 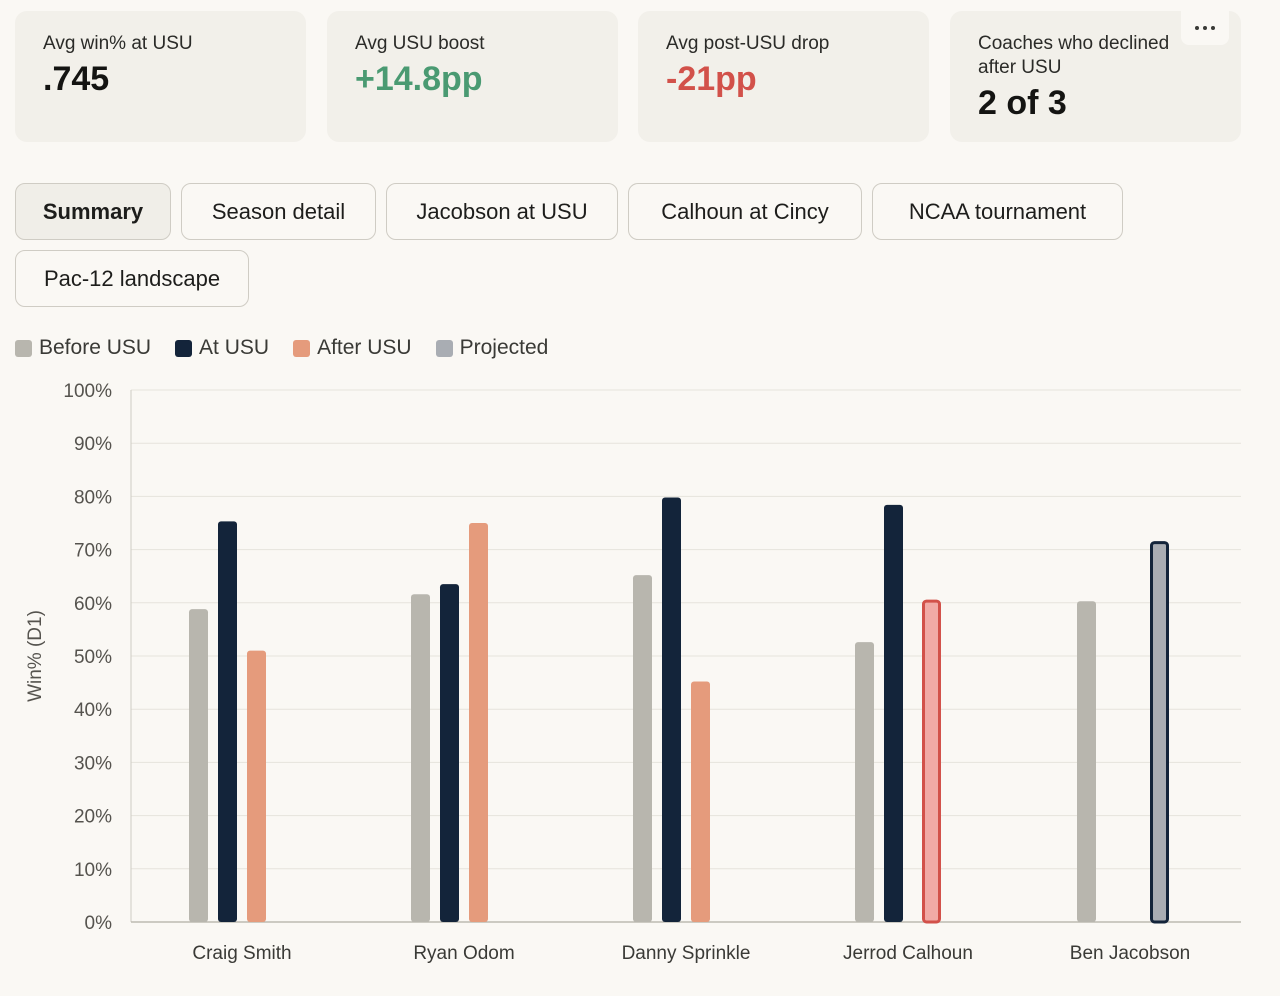 I want to click on stat-card-label: Coaches who declined after USU, so click(x=1074, y=55).